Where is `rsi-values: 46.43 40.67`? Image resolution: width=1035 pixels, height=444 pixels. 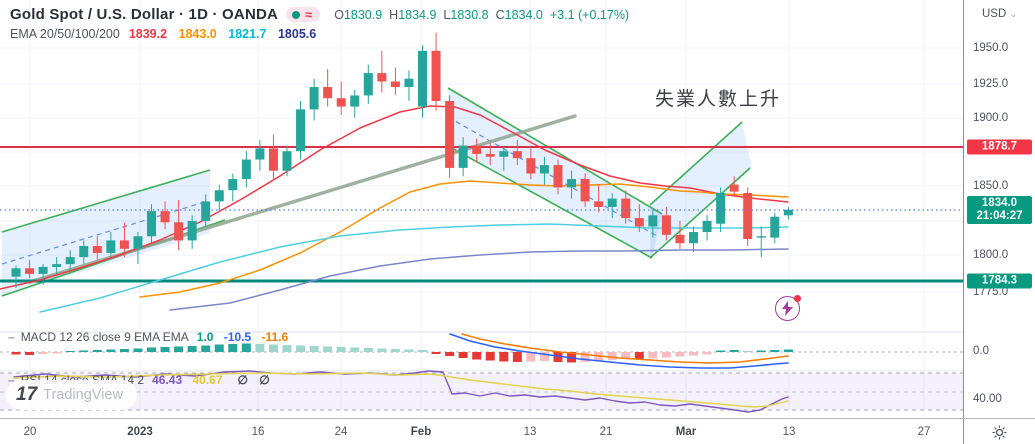 rsi-values: 46.43 40.67 is located at coordinates (190, 380).